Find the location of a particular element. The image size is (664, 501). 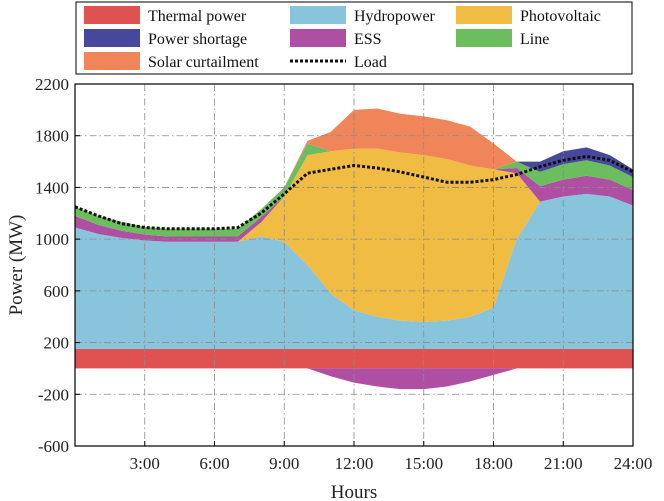

x-tick-label: 21:00 is located at coordinates (563, 463).